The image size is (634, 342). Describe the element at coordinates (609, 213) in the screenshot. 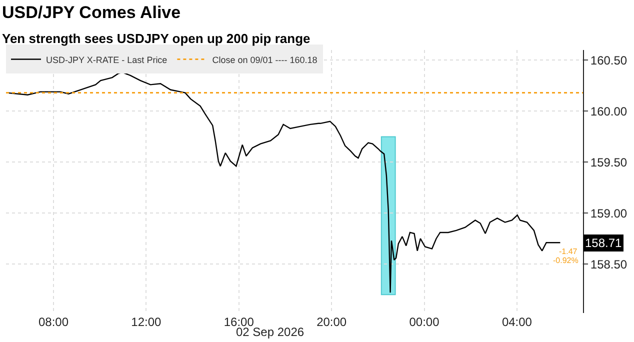

I see `y-tick-label: 159.00` at that location.